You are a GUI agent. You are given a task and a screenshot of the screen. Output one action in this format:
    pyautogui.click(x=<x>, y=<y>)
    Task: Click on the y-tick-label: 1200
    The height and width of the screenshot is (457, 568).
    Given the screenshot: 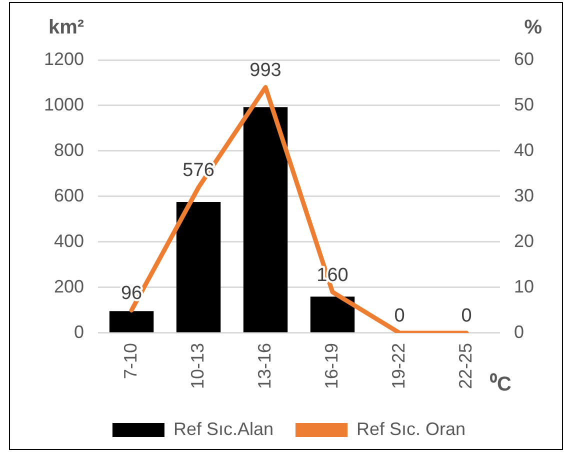 What is the action you would take?
    pyautogui.click(x=64, y=58)
    